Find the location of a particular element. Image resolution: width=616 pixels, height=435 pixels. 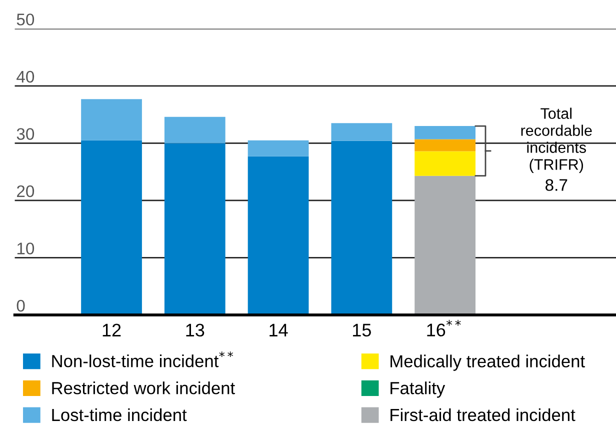

x-tick-label: 13 is located at coordinates (195, 330).